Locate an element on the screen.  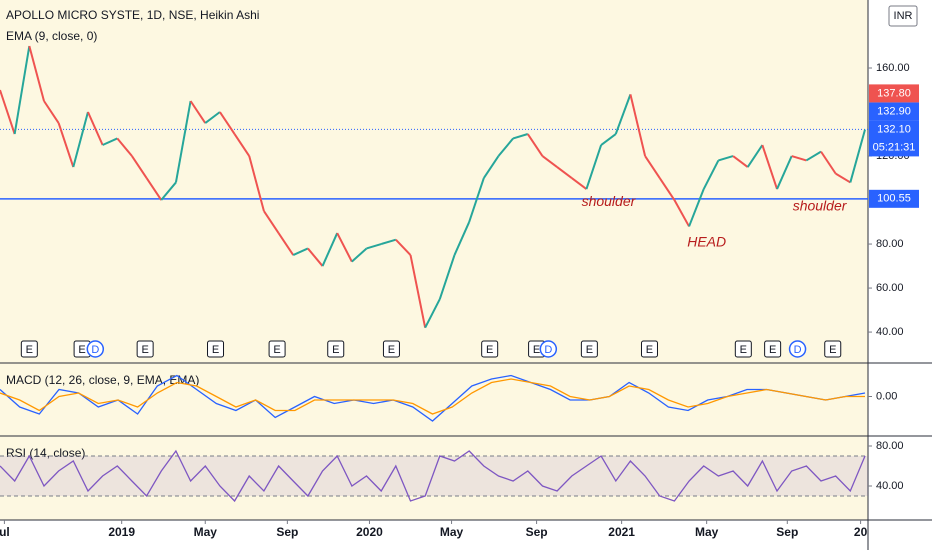
y-tick-label: 60.00 is located at coordinates (890, 288).